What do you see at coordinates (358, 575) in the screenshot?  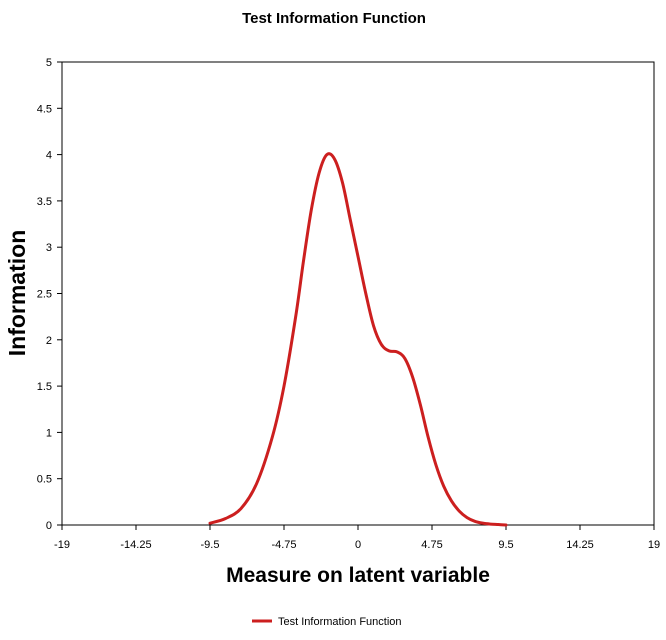 I see `x-axis-label: Measure on latent variable` at bounding box center [358, 575].